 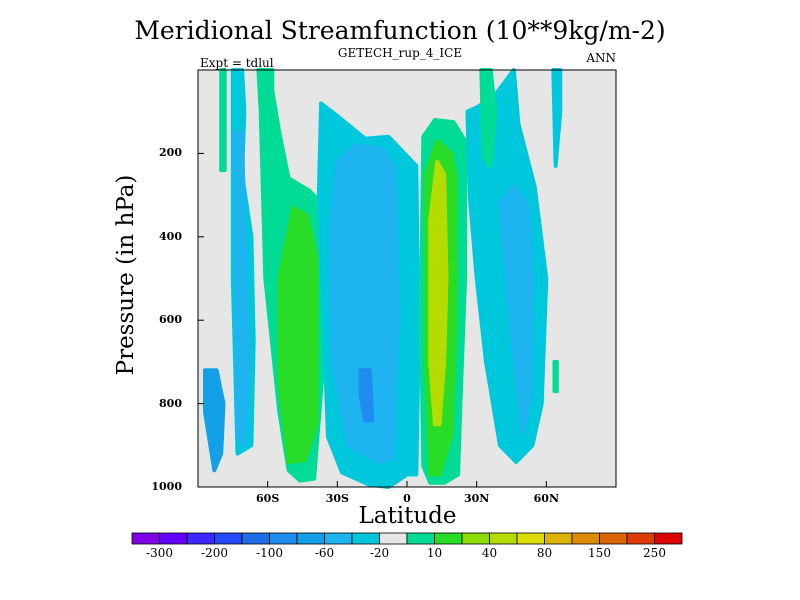 I want to click on y-tick-label: 1000, so click(x=166, y=486).